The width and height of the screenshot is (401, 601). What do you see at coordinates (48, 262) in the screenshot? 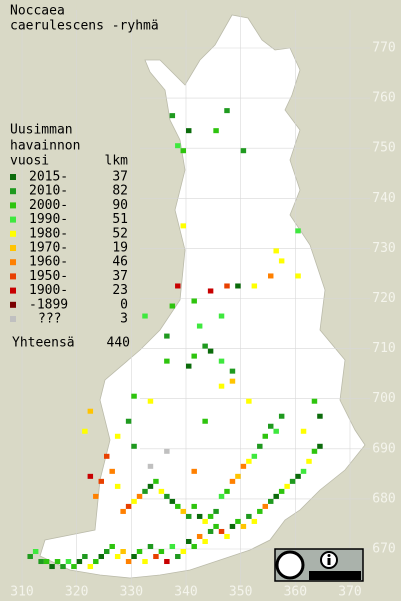
I see `legend-label: 1960-` at bounding box center [48, 262].